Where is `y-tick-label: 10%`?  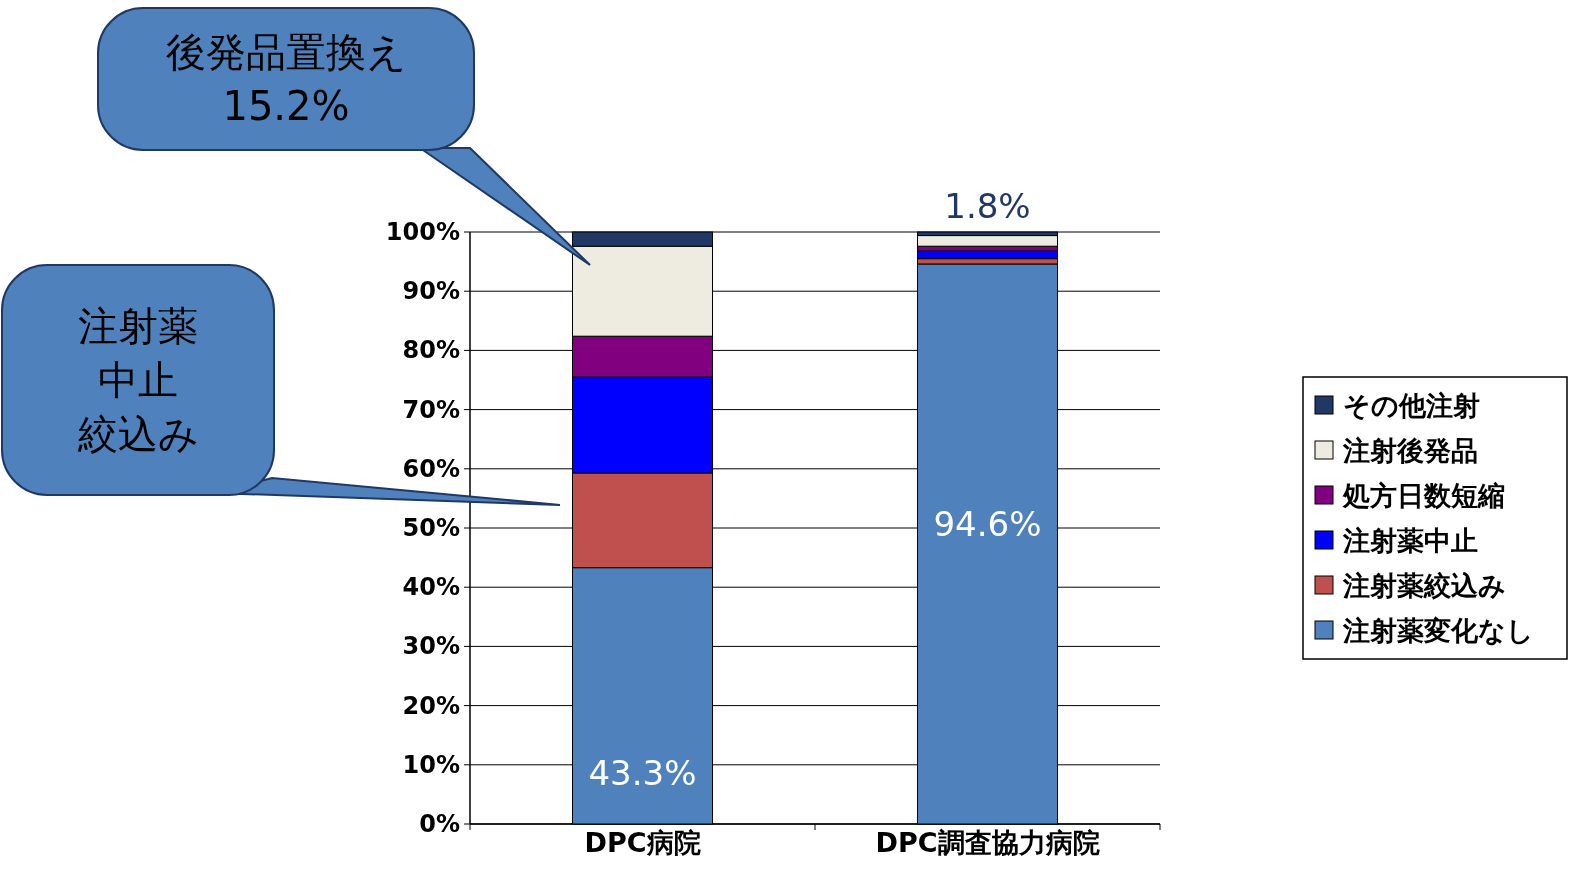 y-tick-label: 10% is located at coordinates (431, 764).